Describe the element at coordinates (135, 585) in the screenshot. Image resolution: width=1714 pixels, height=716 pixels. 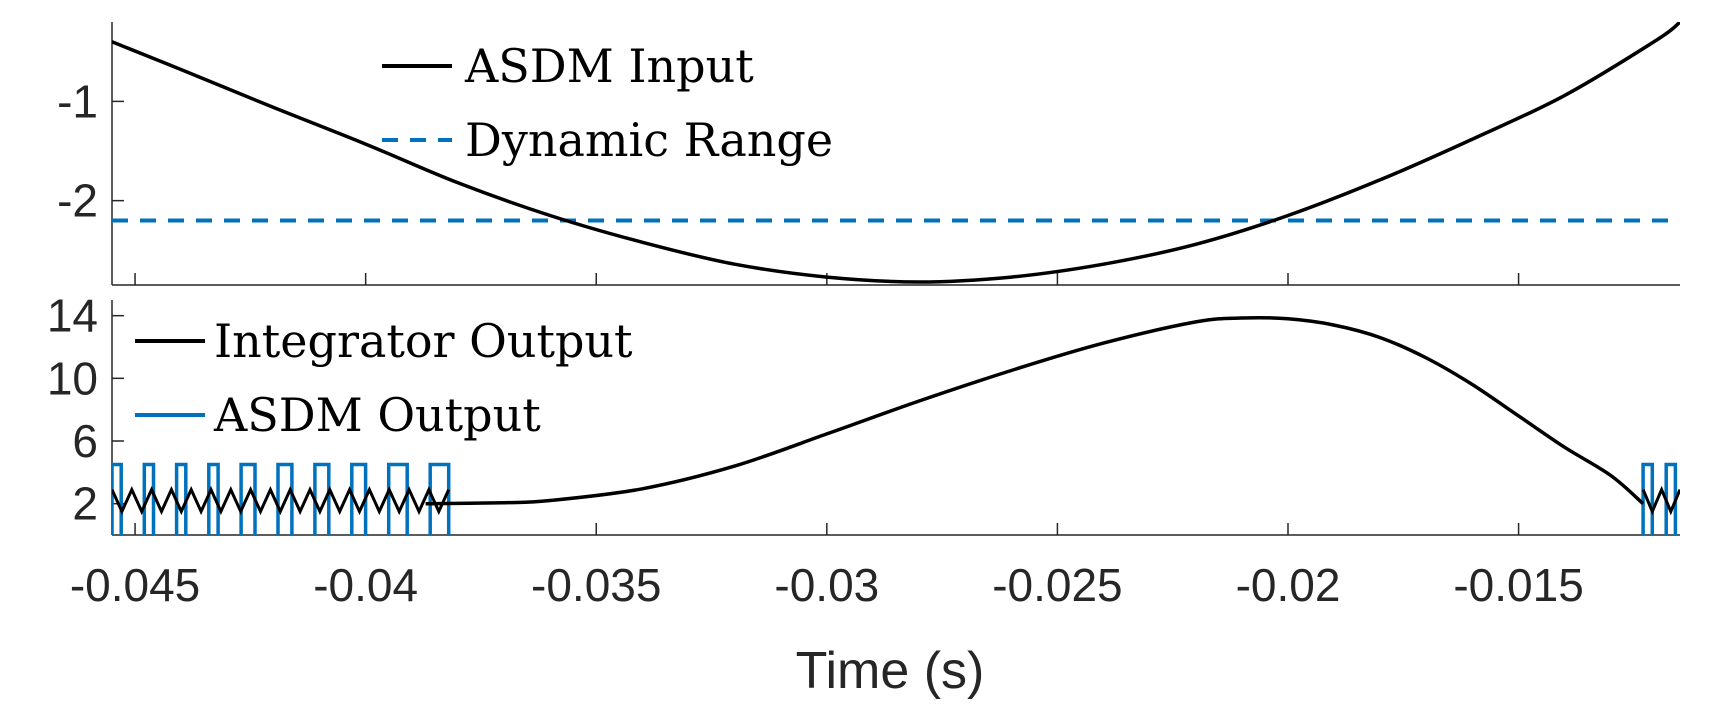
I see `x-tick-label: -0.045` at that location.